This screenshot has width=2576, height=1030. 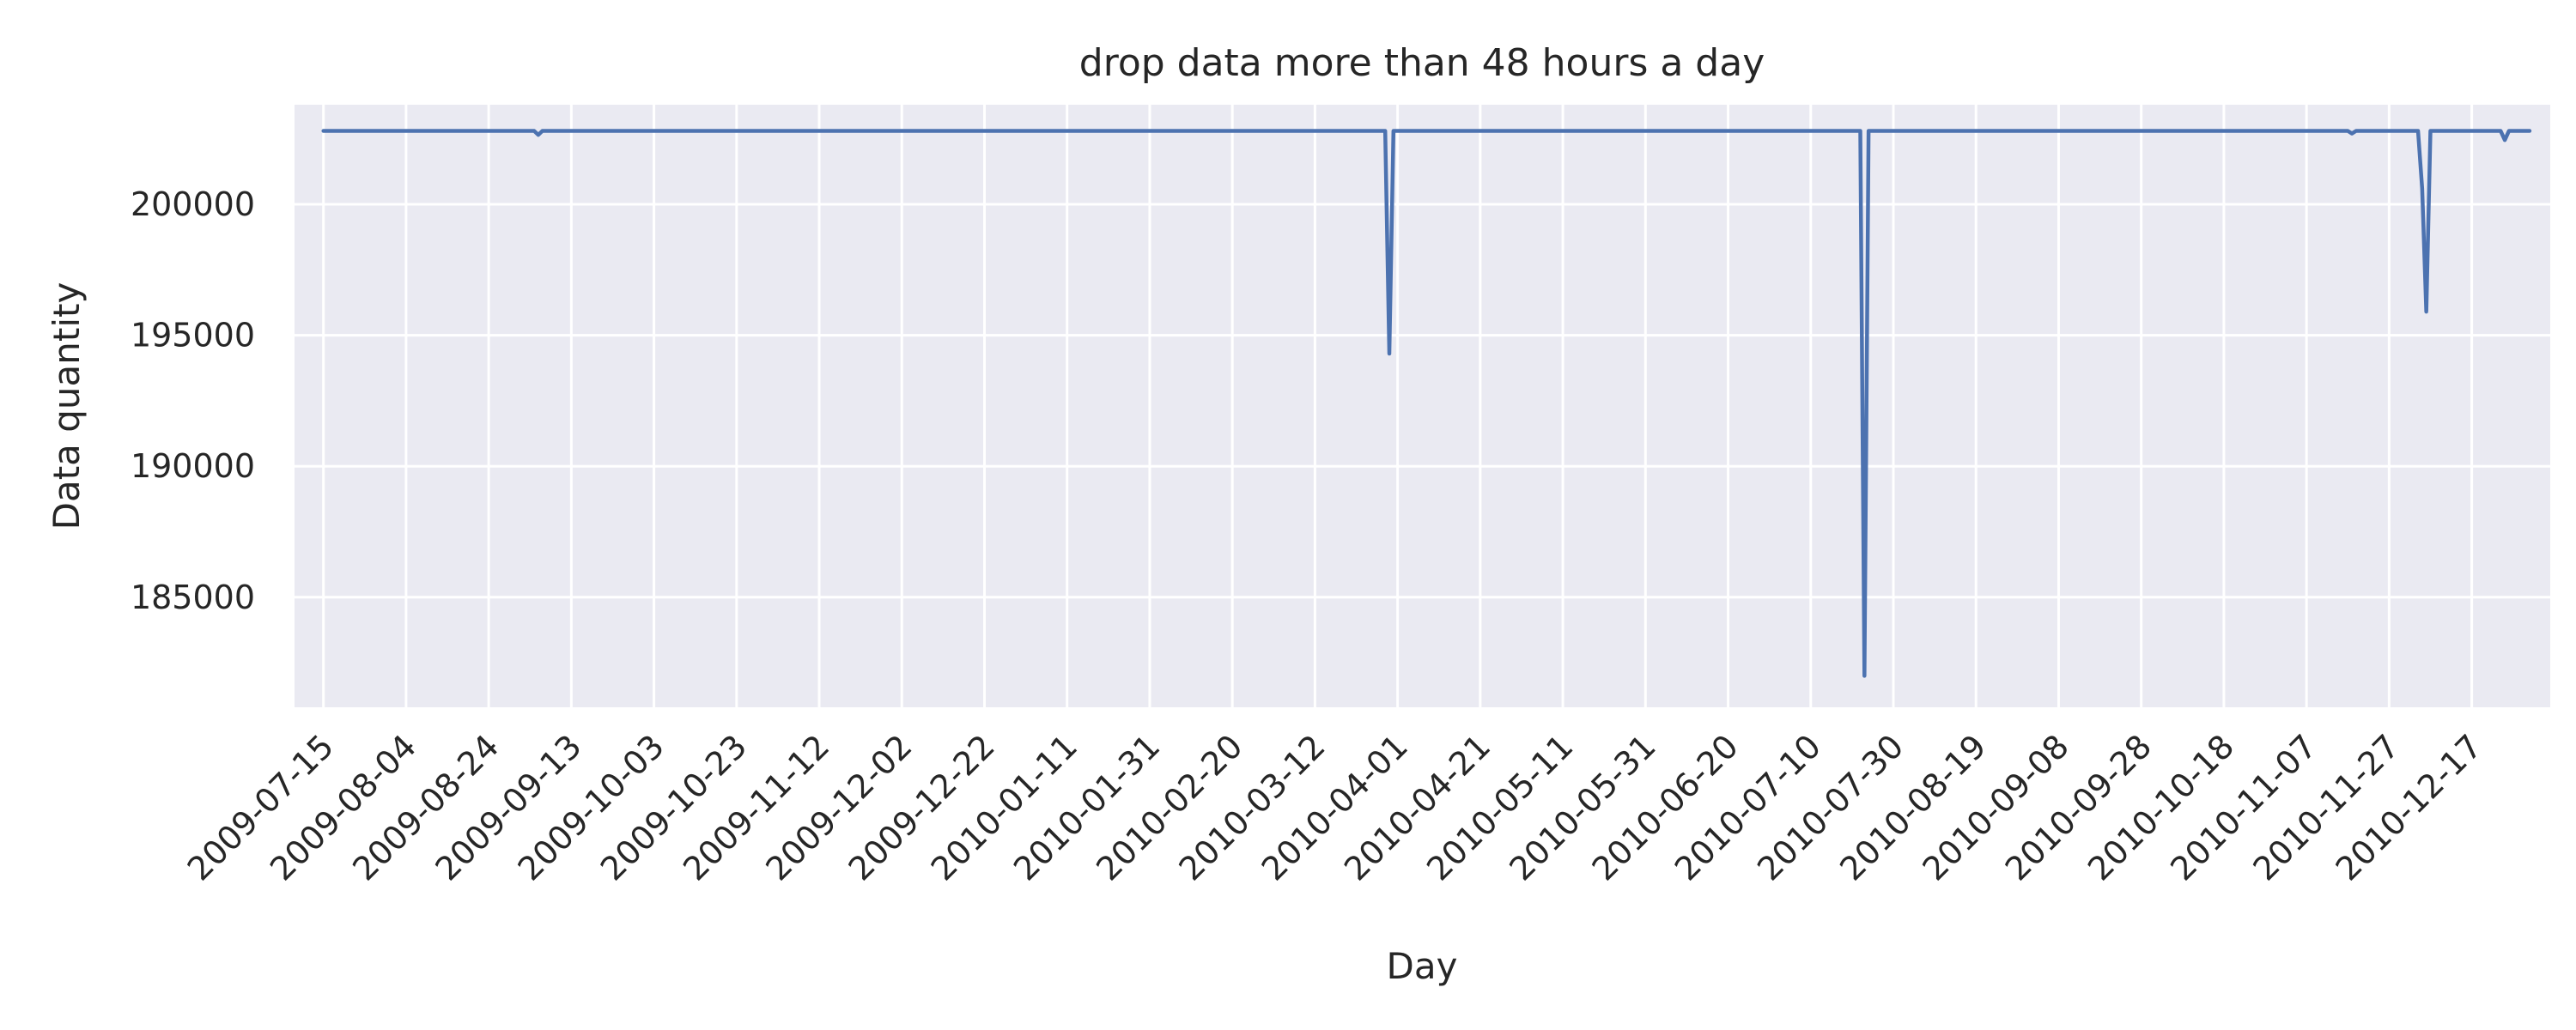 I want to click on x-axis-label: Day, so click(x=1422, y=966).